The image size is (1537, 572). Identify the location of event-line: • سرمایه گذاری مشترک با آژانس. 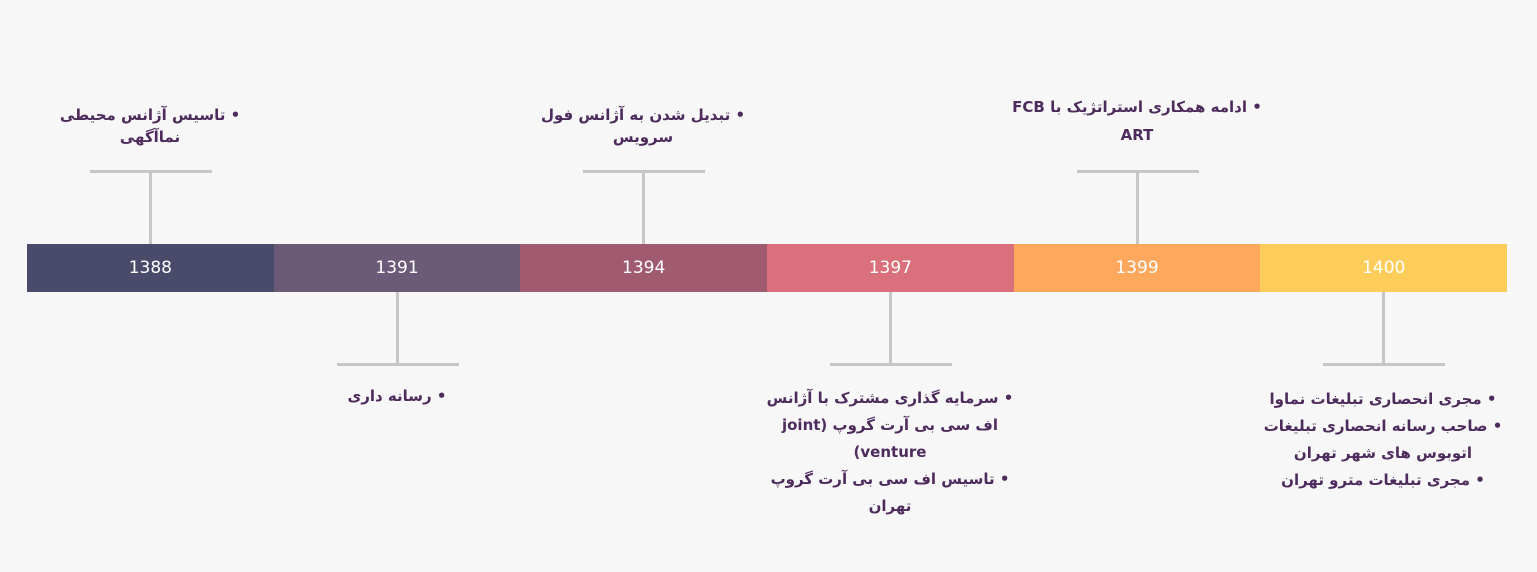
(890, 398).